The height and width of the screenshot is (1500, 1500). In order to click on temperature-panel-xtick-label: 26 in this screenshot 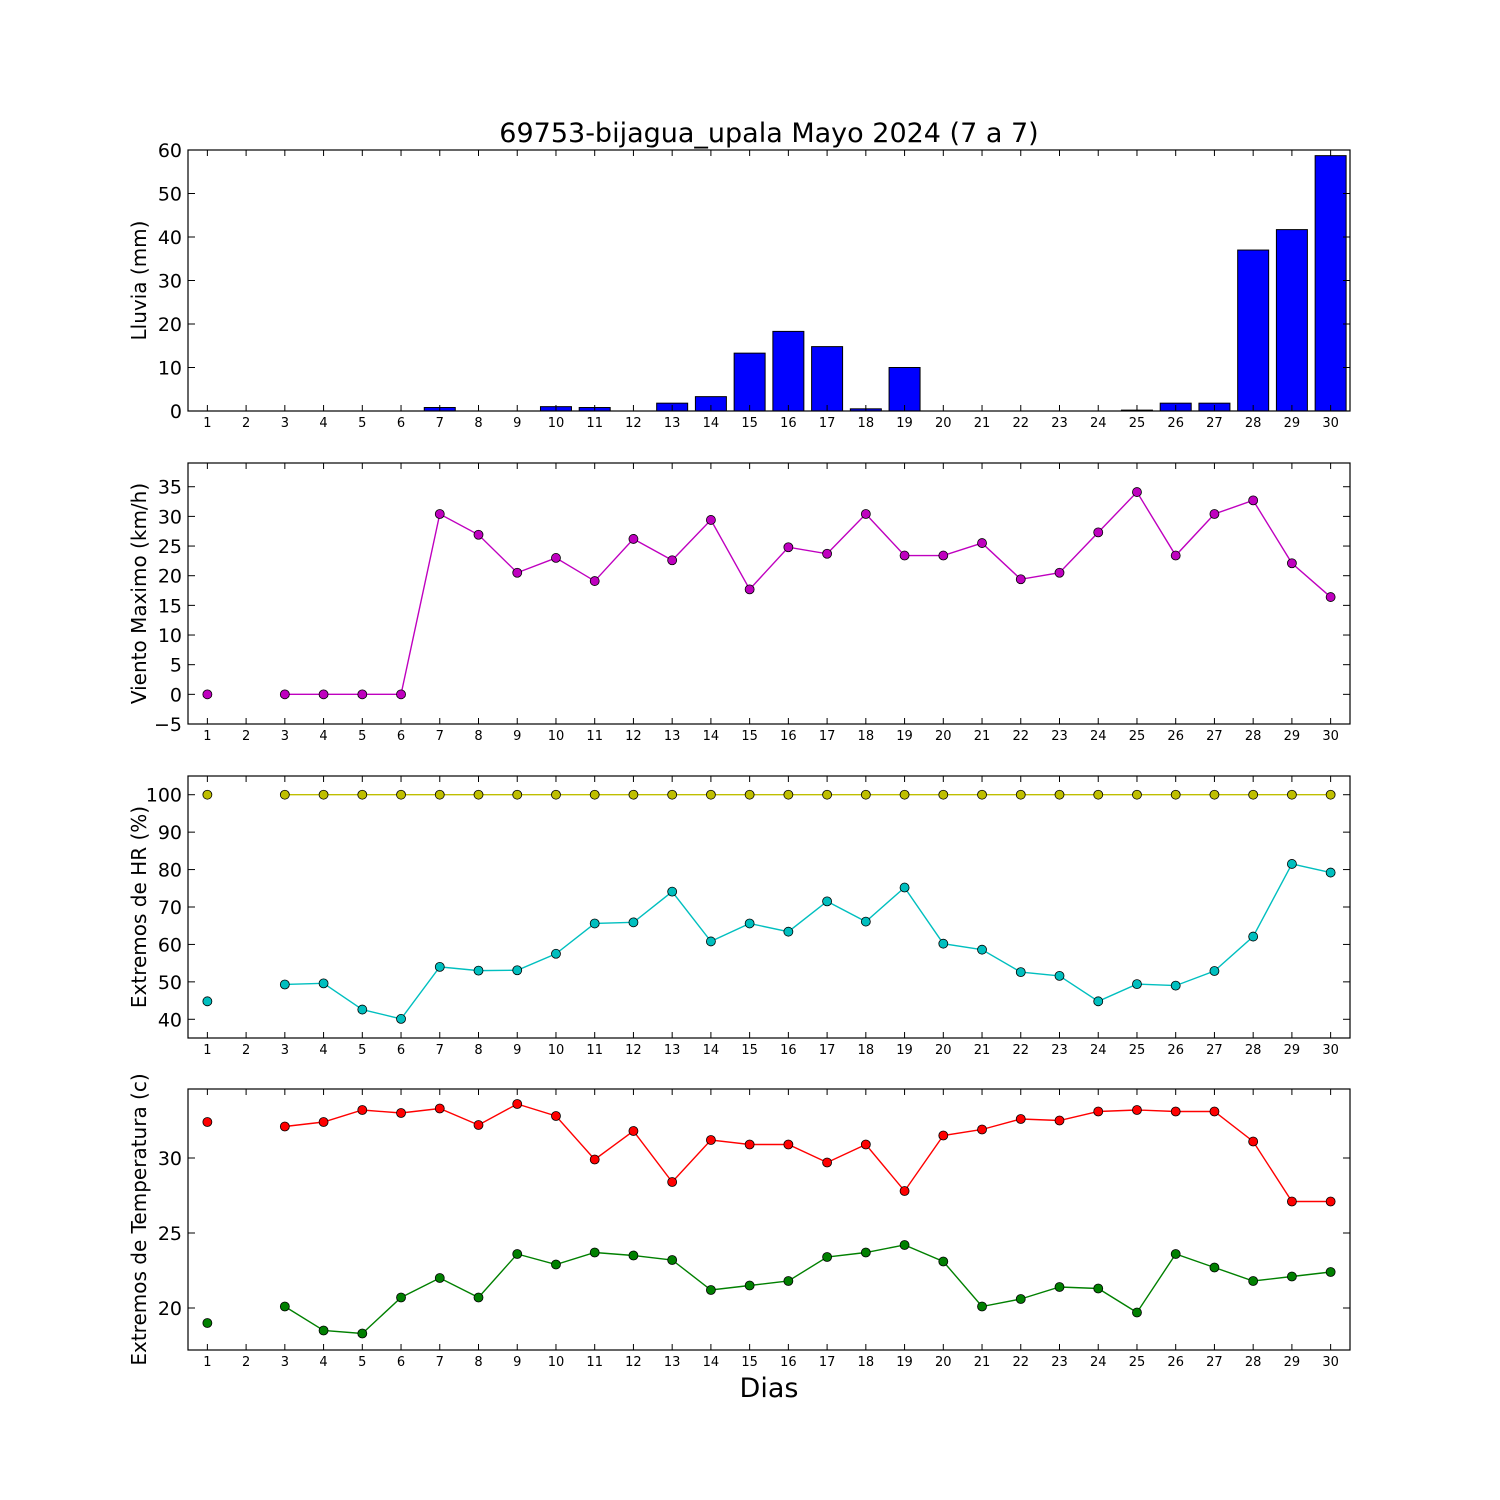, I will do `click(1175, 1362)`.